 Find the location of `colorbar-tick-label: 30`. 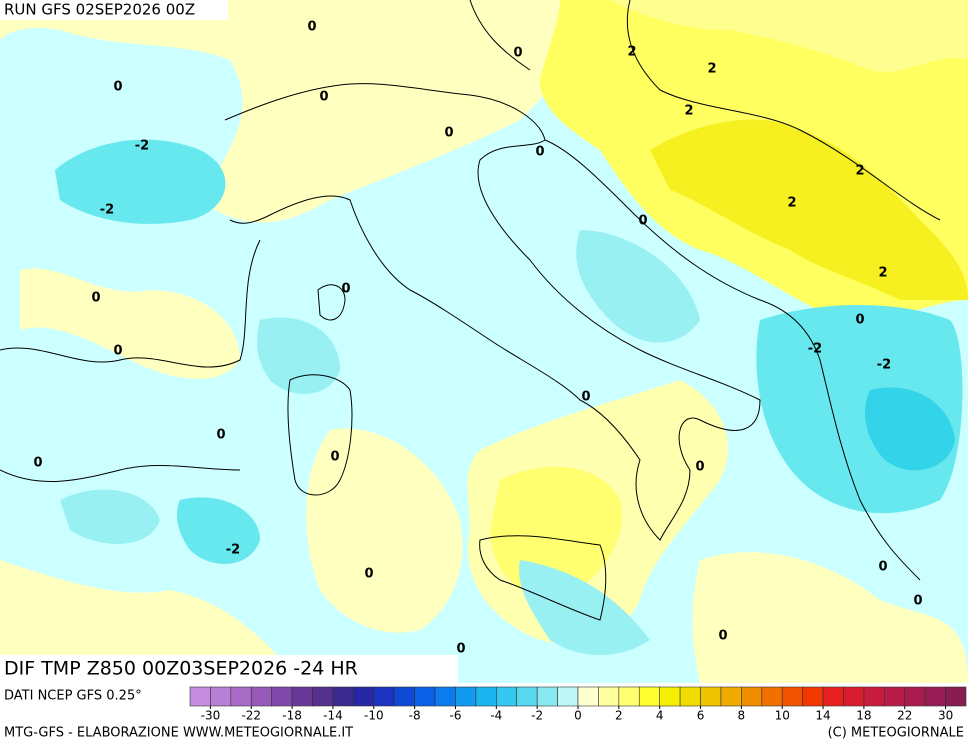

colorbar-tick-label: 30 is located at coordinates (945, 716).